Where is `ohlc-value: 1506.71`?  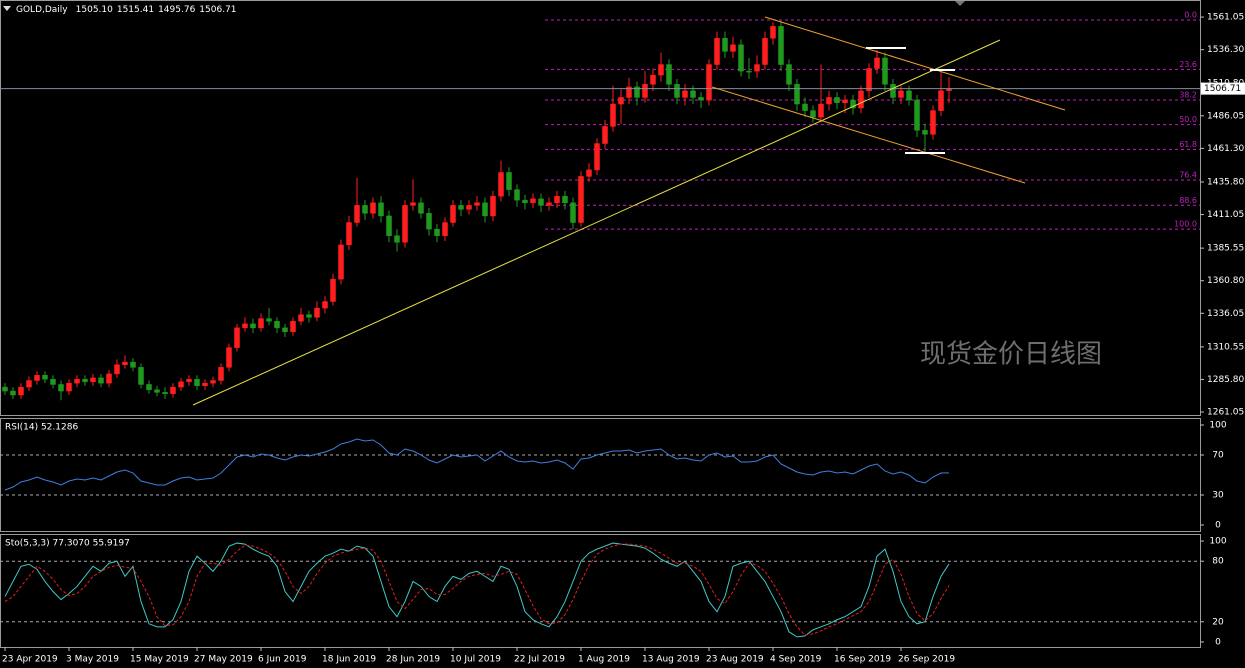 ohlc-value: 1506.71 is located at coordinates (217, 10).